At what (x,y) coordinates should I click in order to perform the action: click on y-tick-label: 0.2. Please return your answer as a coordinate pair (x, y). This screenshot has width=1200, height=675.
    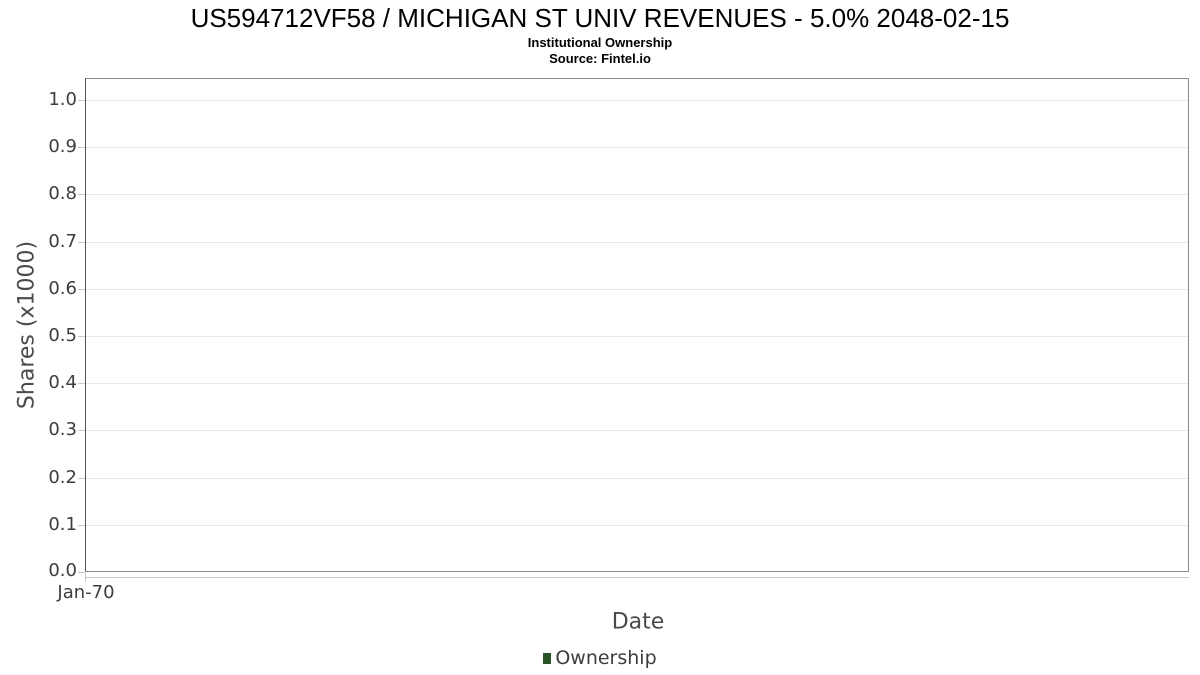
    Looking at the image, I should click on (62, 477).